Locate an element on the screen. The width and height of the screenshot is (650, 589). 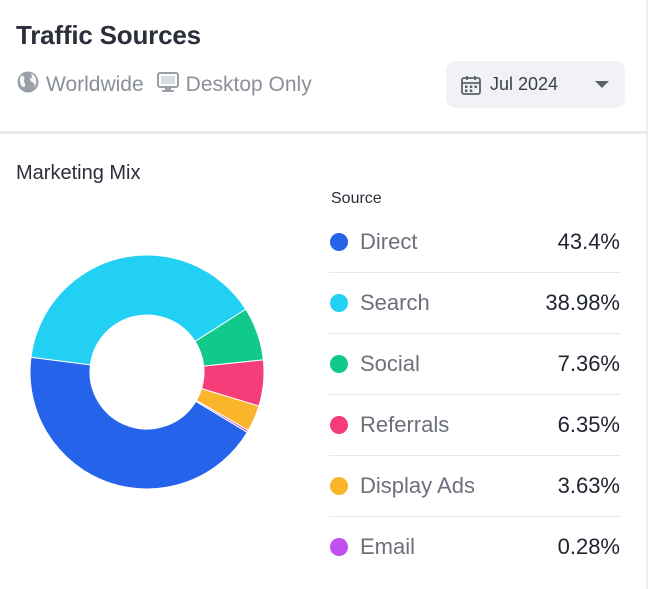
legend-dot-social is located at coordinates (339, 364).